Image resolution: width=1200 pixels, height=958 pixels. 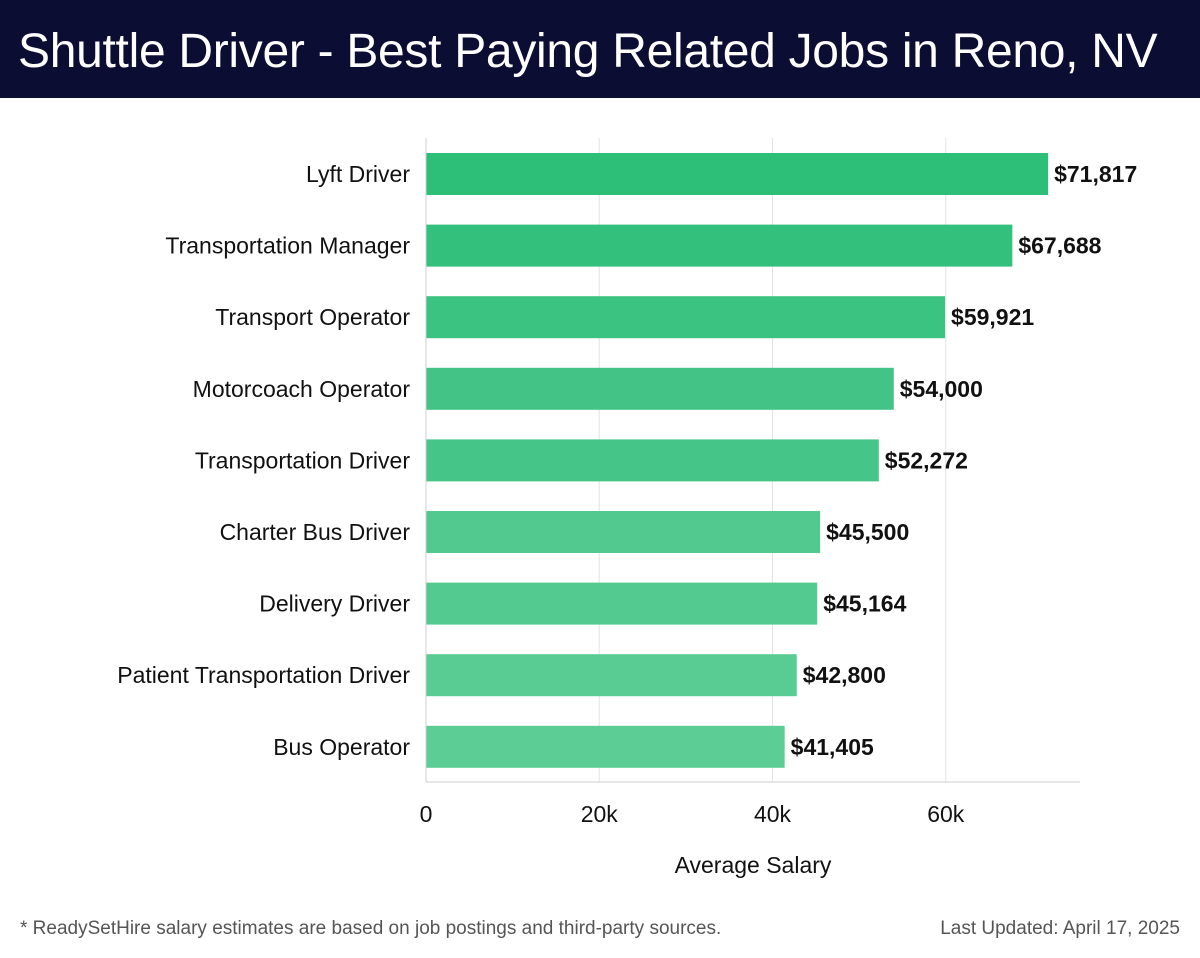 I want to click on category-label: Lyft Driver, so click(x=358, y=174).